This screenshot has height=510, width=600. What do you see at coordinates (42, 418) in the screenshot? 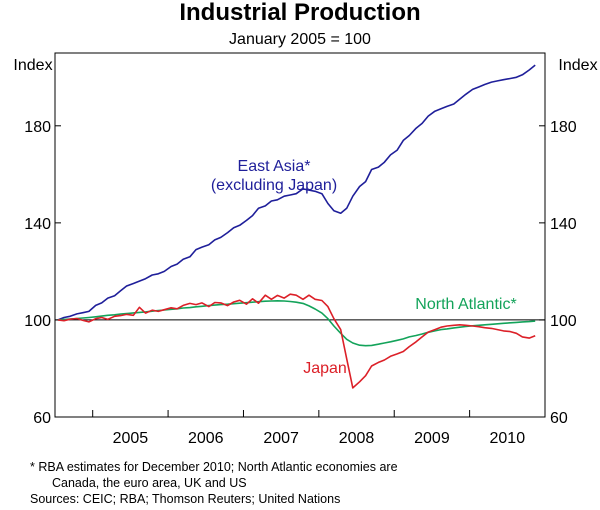
I see `y-tick-label-left: 60` at bounding box center [42, 418].